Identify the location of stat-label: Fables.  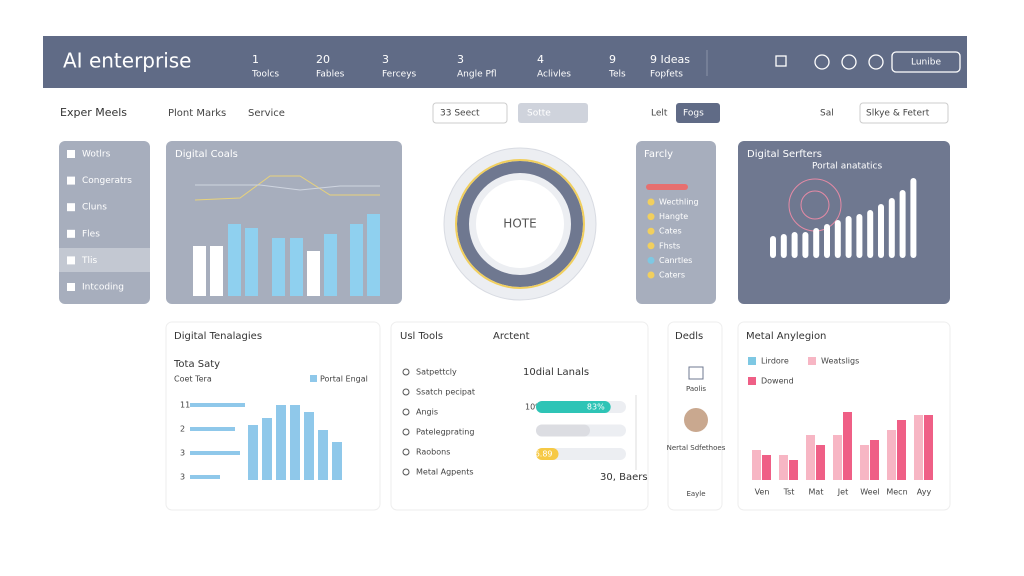
(330, 75).